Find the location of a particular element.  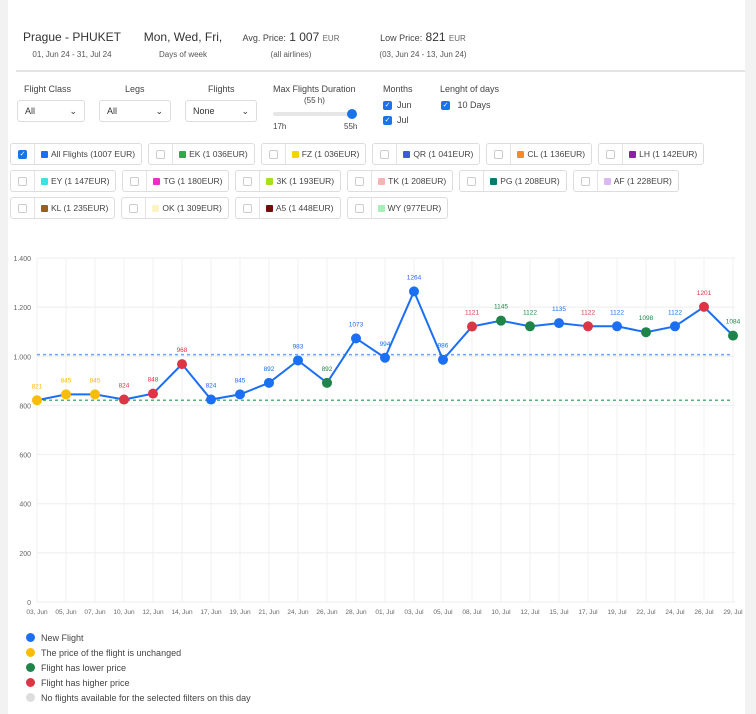

airline-chip: PG (1 208EUR) is located at coordinates (513, 181).